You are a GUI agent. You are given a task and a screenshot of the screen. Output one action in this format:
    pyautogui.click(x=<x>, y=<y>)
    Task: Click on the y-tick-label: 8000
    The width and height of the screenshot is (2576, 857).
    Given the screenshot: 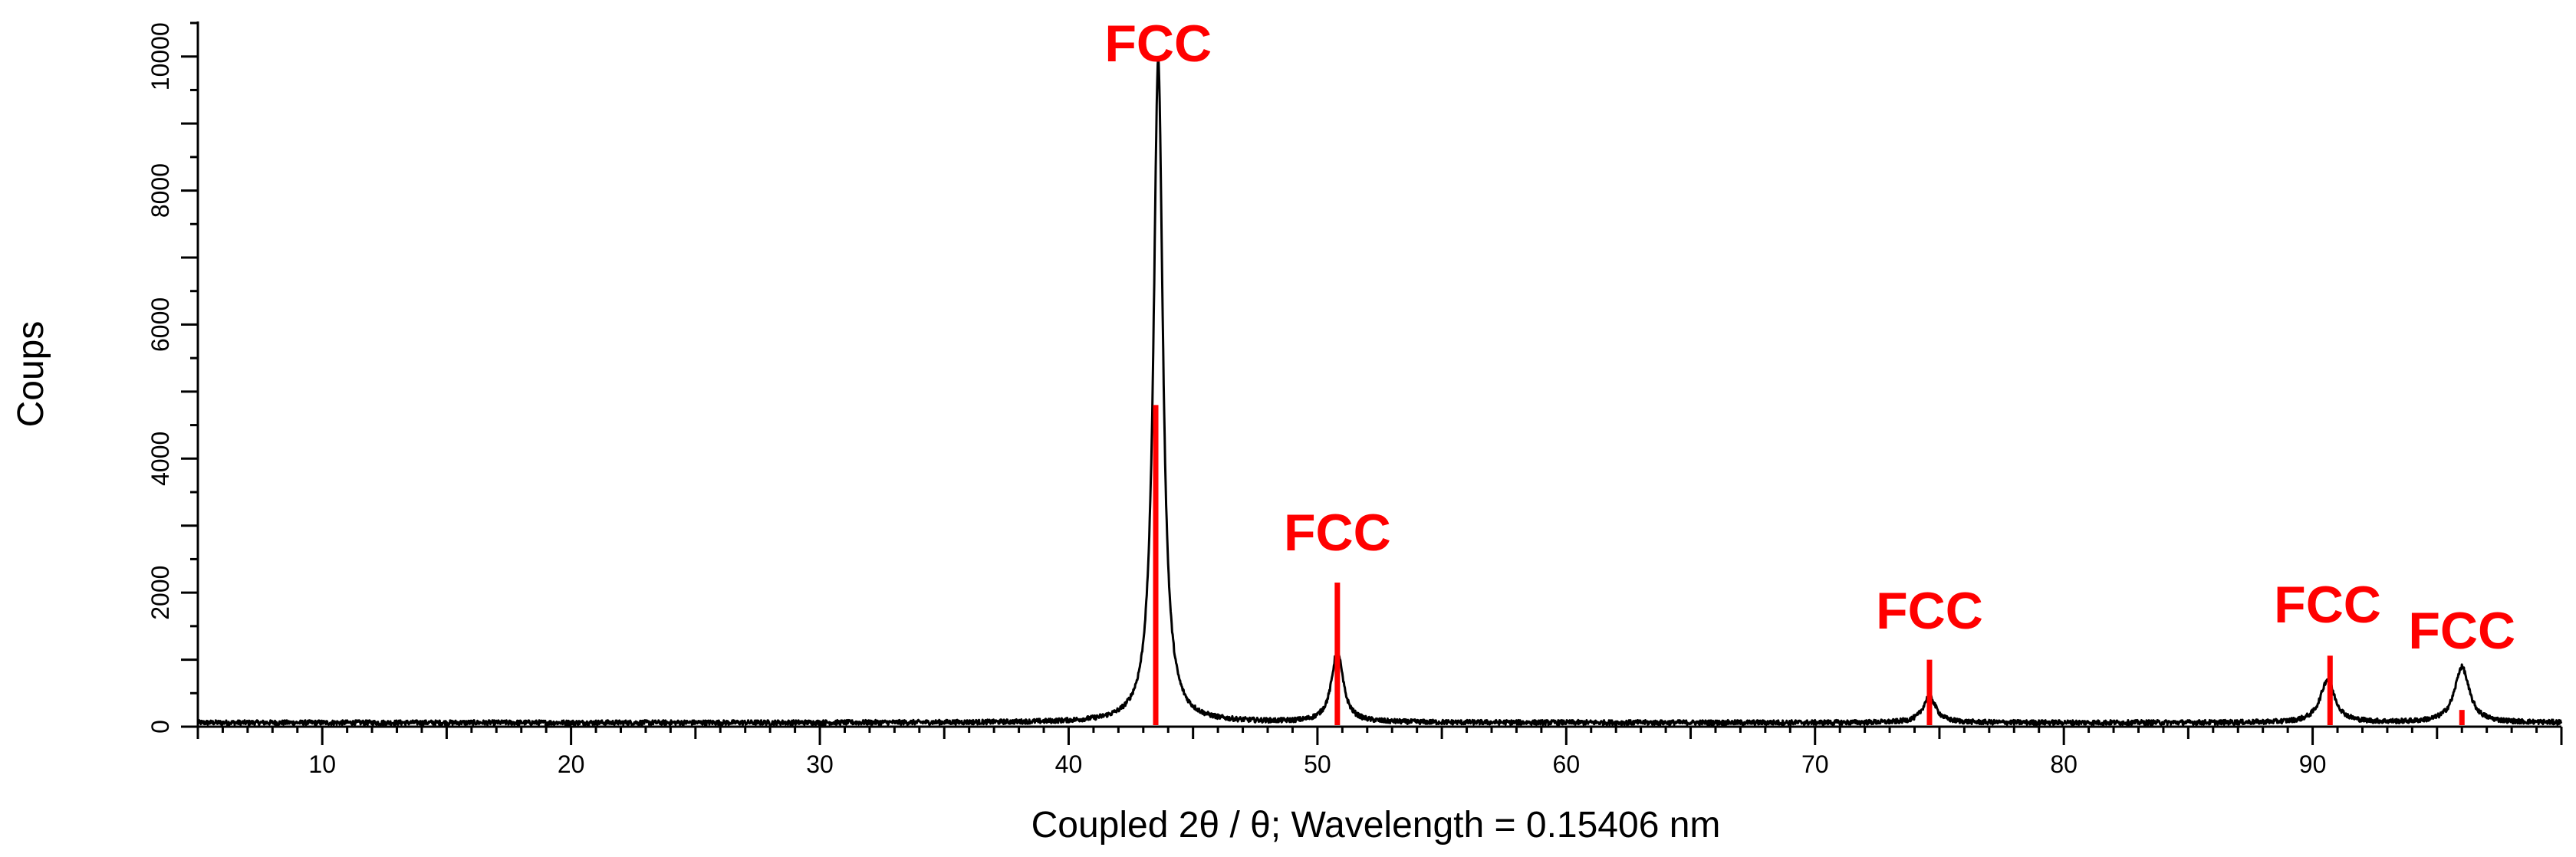 What is the action you would take?
    pyautogui.click(x=160, y=190)
    